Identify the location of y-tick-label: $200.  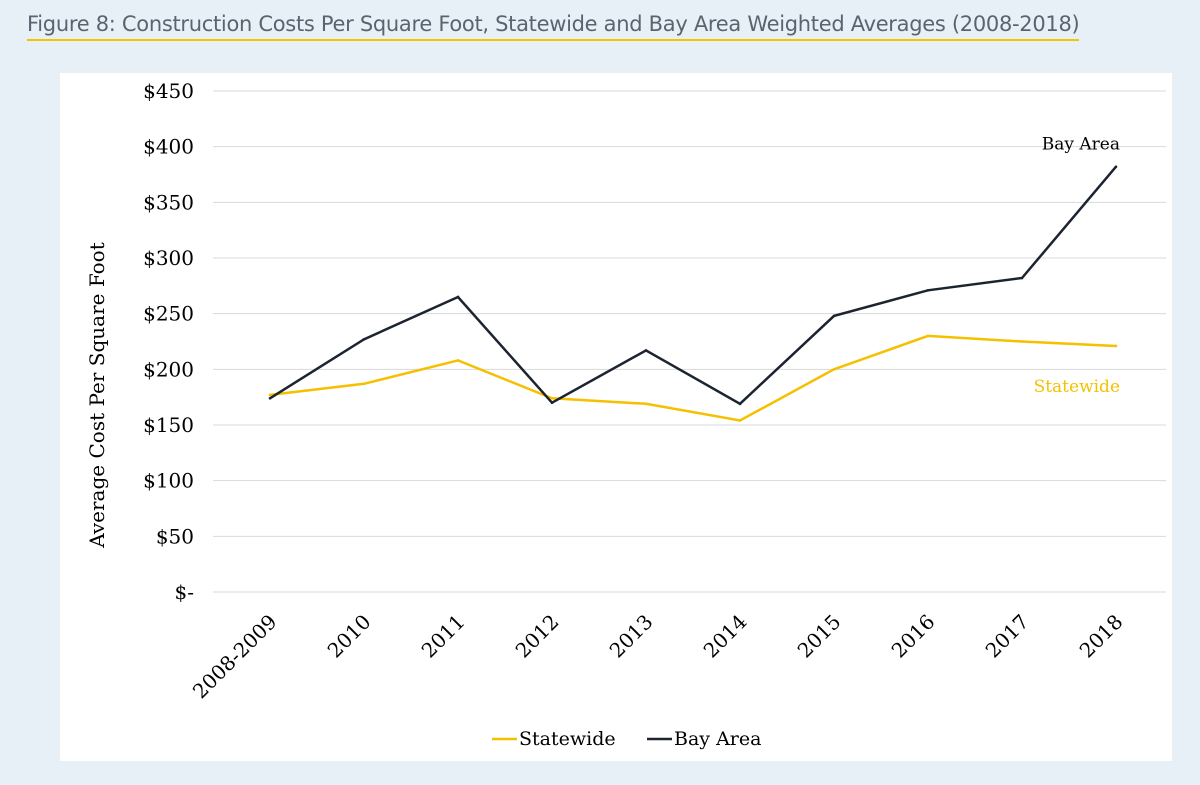
(168, 369).